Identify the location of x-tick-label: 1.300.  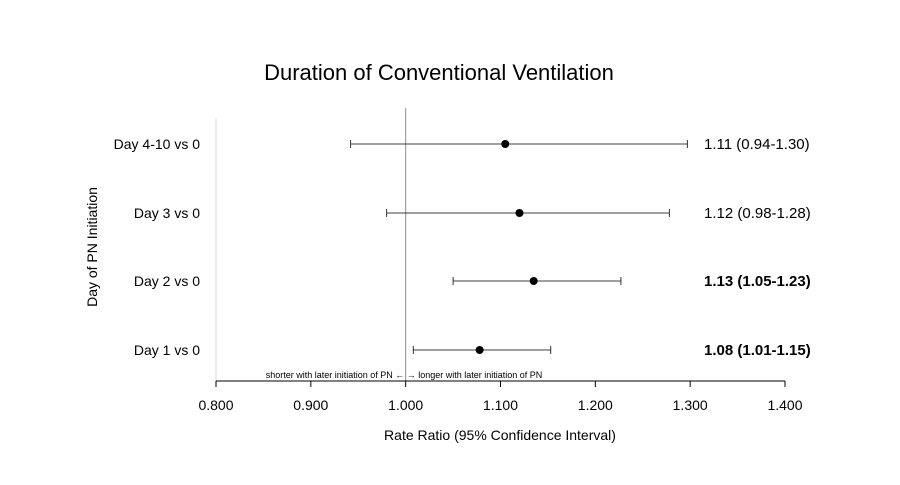
(690, 405).